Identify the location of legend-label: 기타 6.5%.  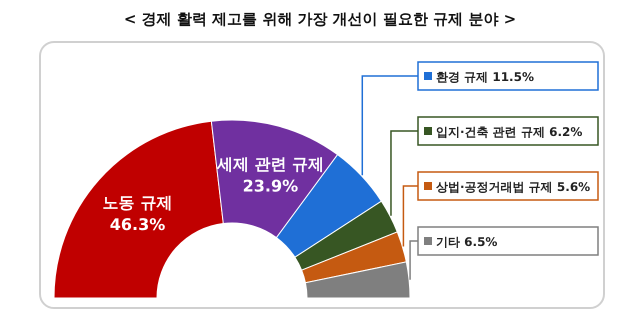
(467, 242).